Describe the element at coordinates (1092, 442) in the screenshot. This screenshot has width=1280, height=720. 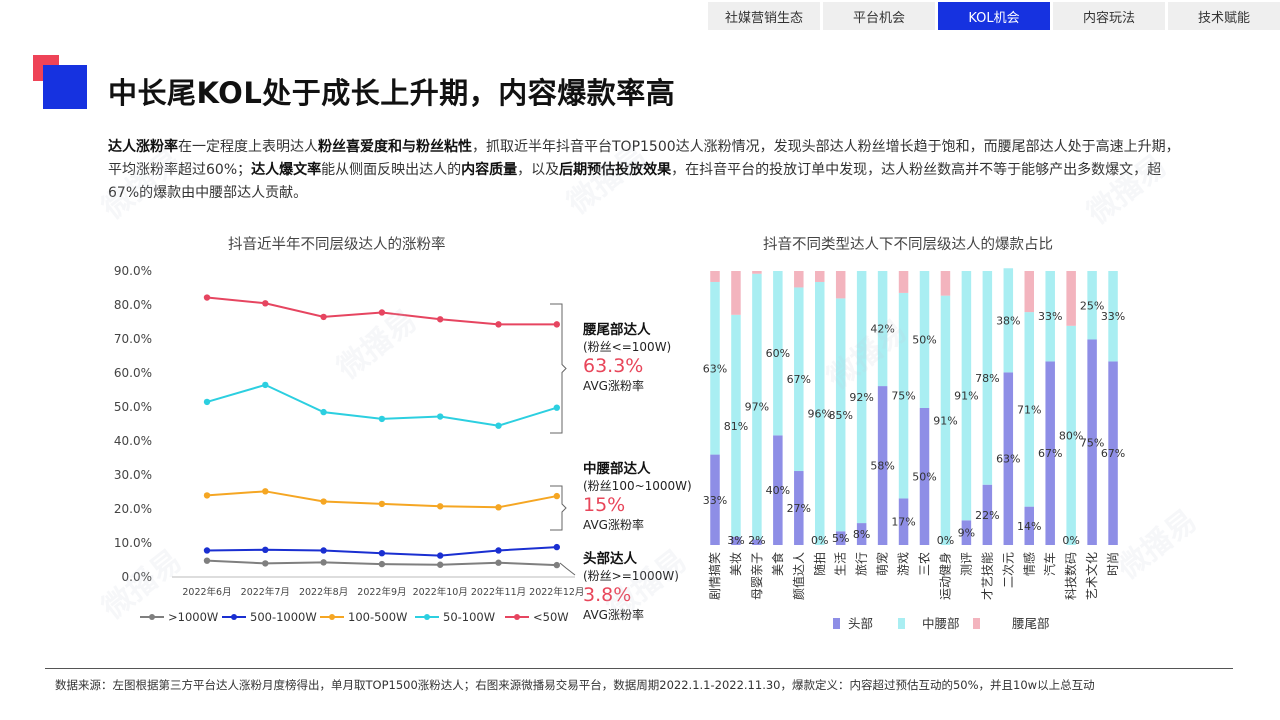
I see `data-label-head: 75%` at that location.